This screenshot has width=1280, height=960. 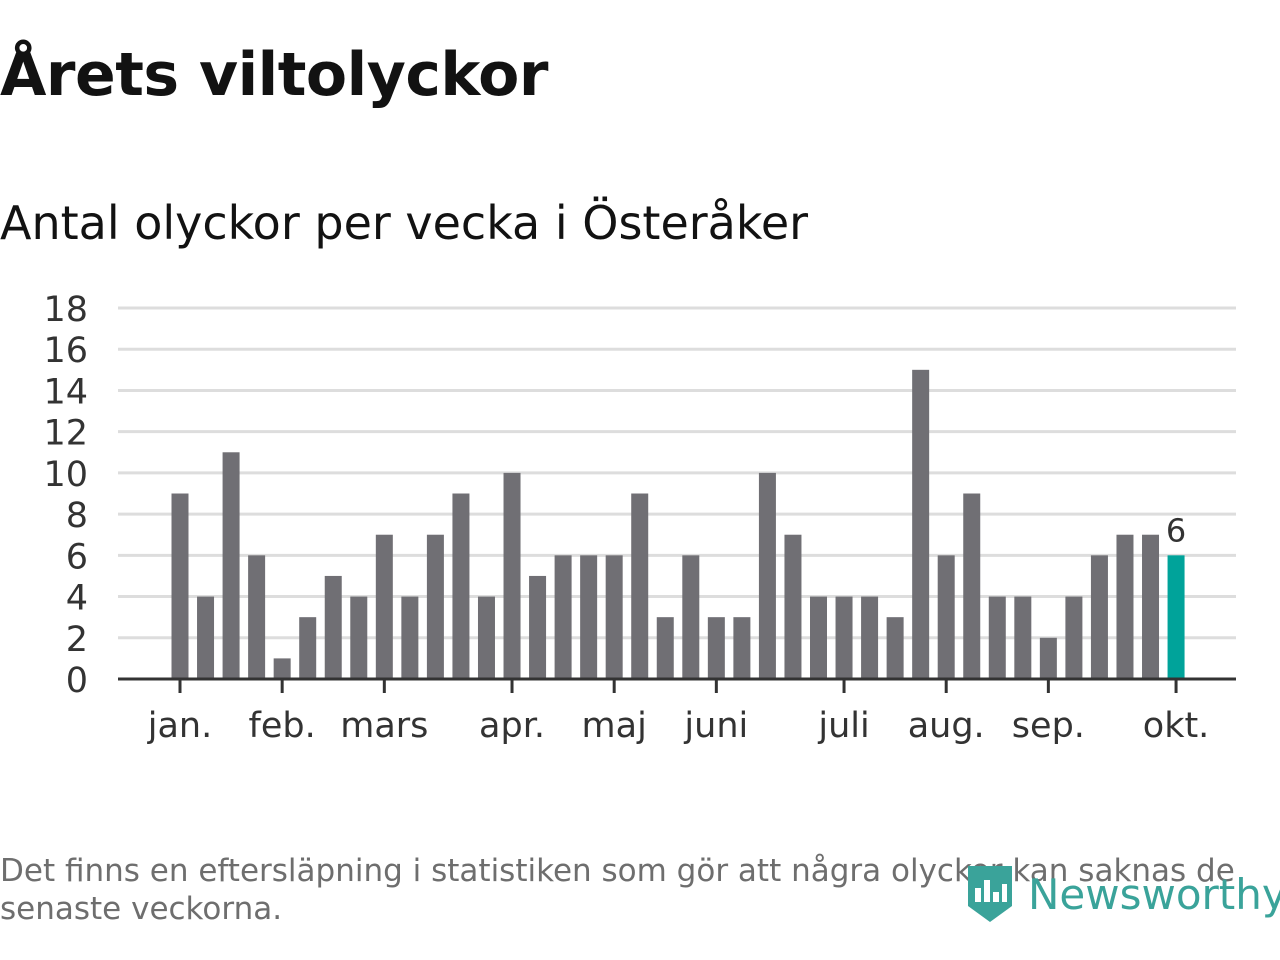 I want to click on y-tick-label: 0, so click(x=77, y=681).